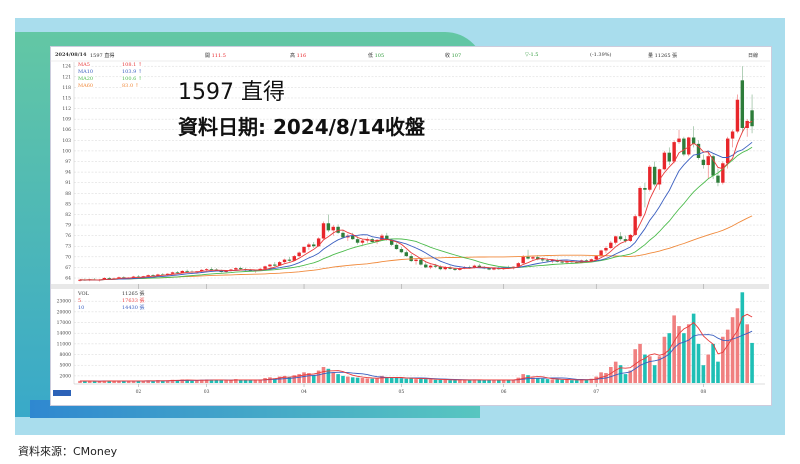  Describe the element at coordinates (753, 56) in the screenshot. I see `period-selector: 日線` at that location.